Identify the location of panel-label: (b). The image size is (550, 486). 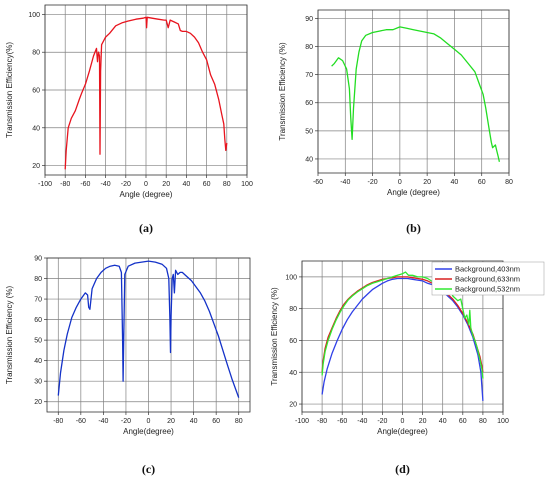
(413, 228).